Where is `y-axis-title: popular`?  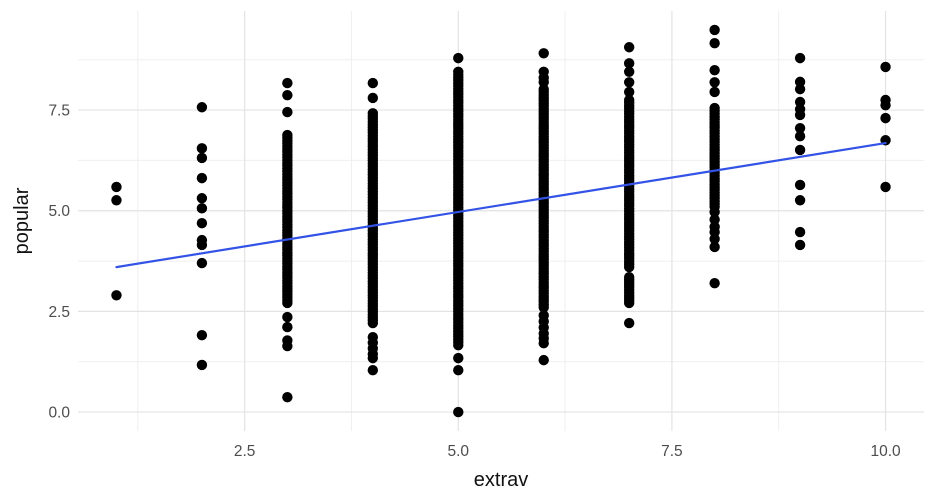
y-axis-title: popular is located at coordinates (22, 220).